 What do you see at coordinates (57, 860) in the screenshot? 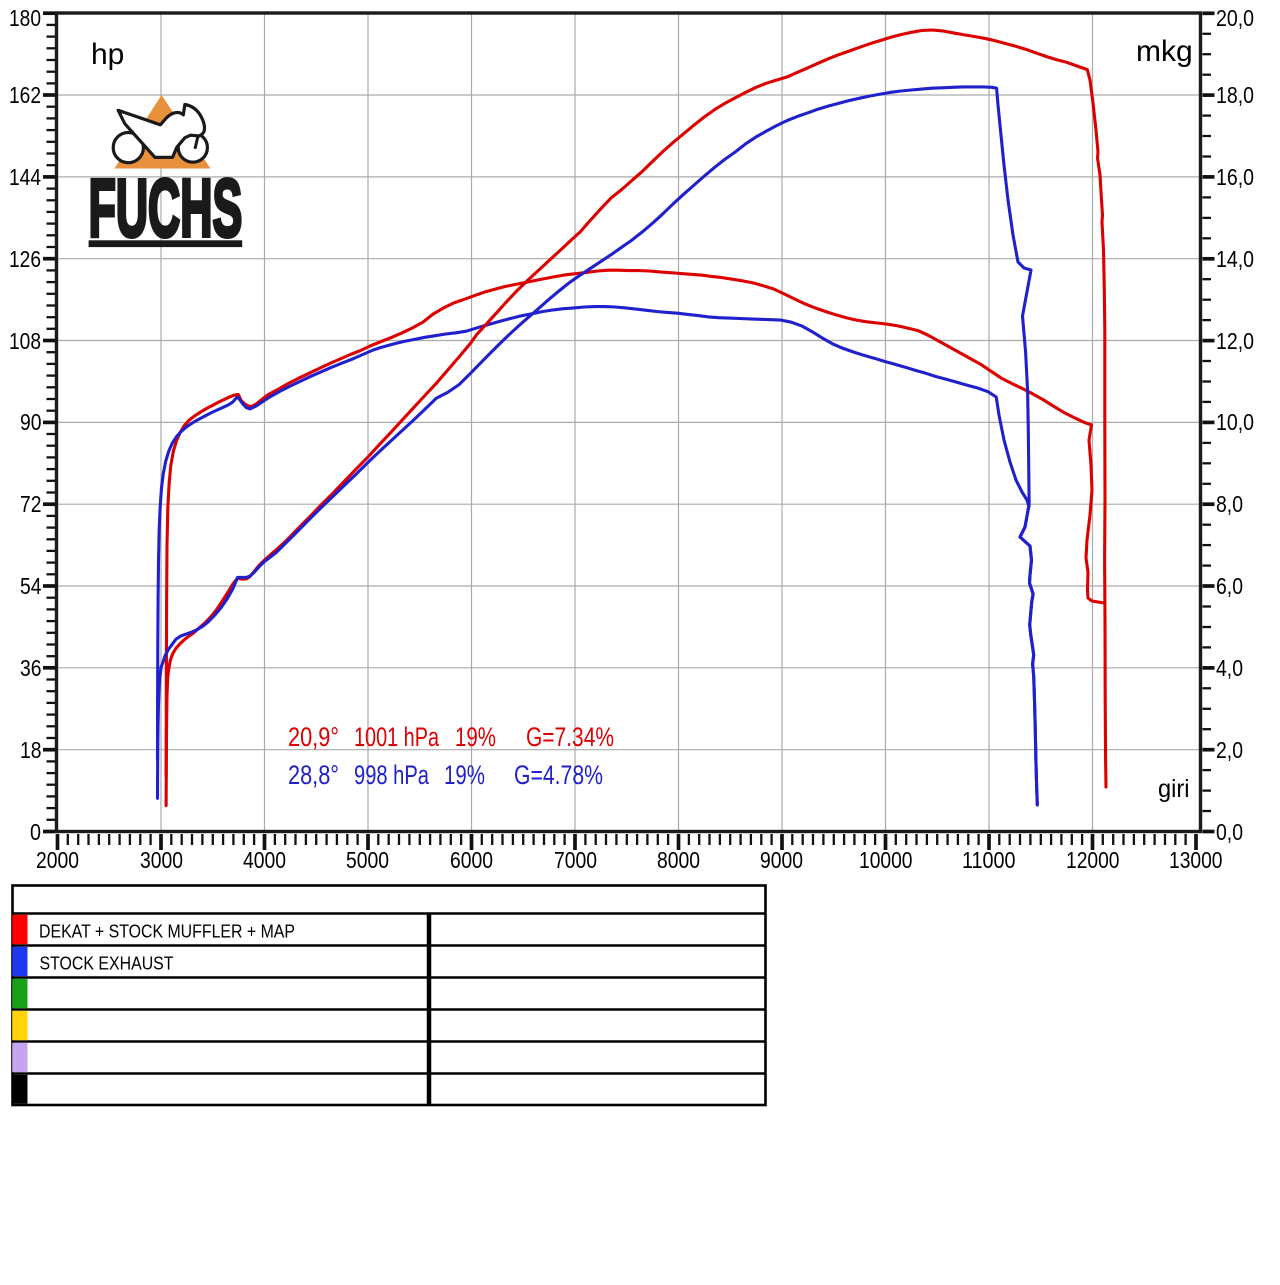
I see `svg-text: 2000` at bounding box center [57, 860].